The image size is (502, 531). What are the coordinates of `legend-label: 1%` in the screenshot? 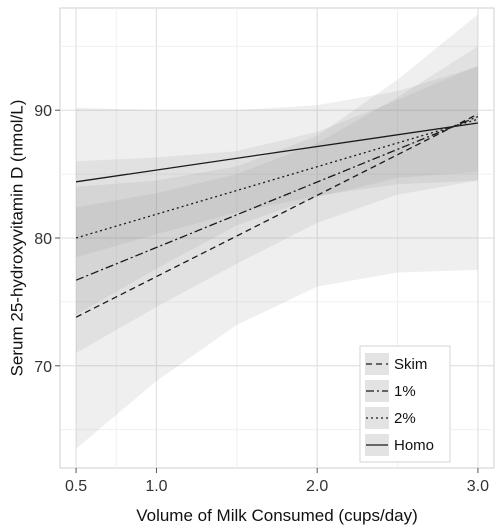 It's located at (405, 391).